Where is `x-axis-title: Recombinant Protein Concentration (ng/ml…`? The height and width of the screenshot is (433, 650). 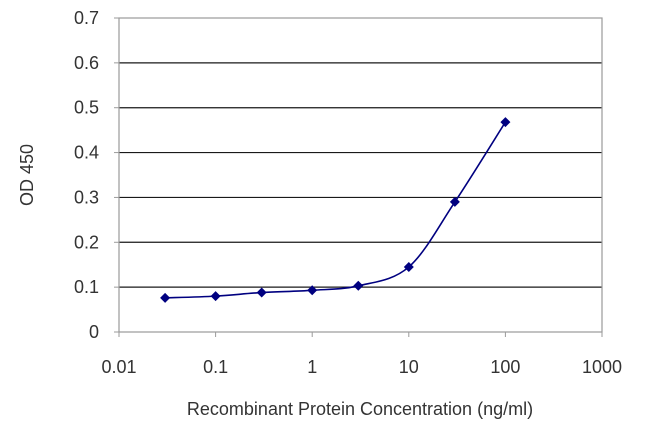 x-axis-title: Recombinant Protein Concentration (ng/ml… is located at coordinates (360, 409).